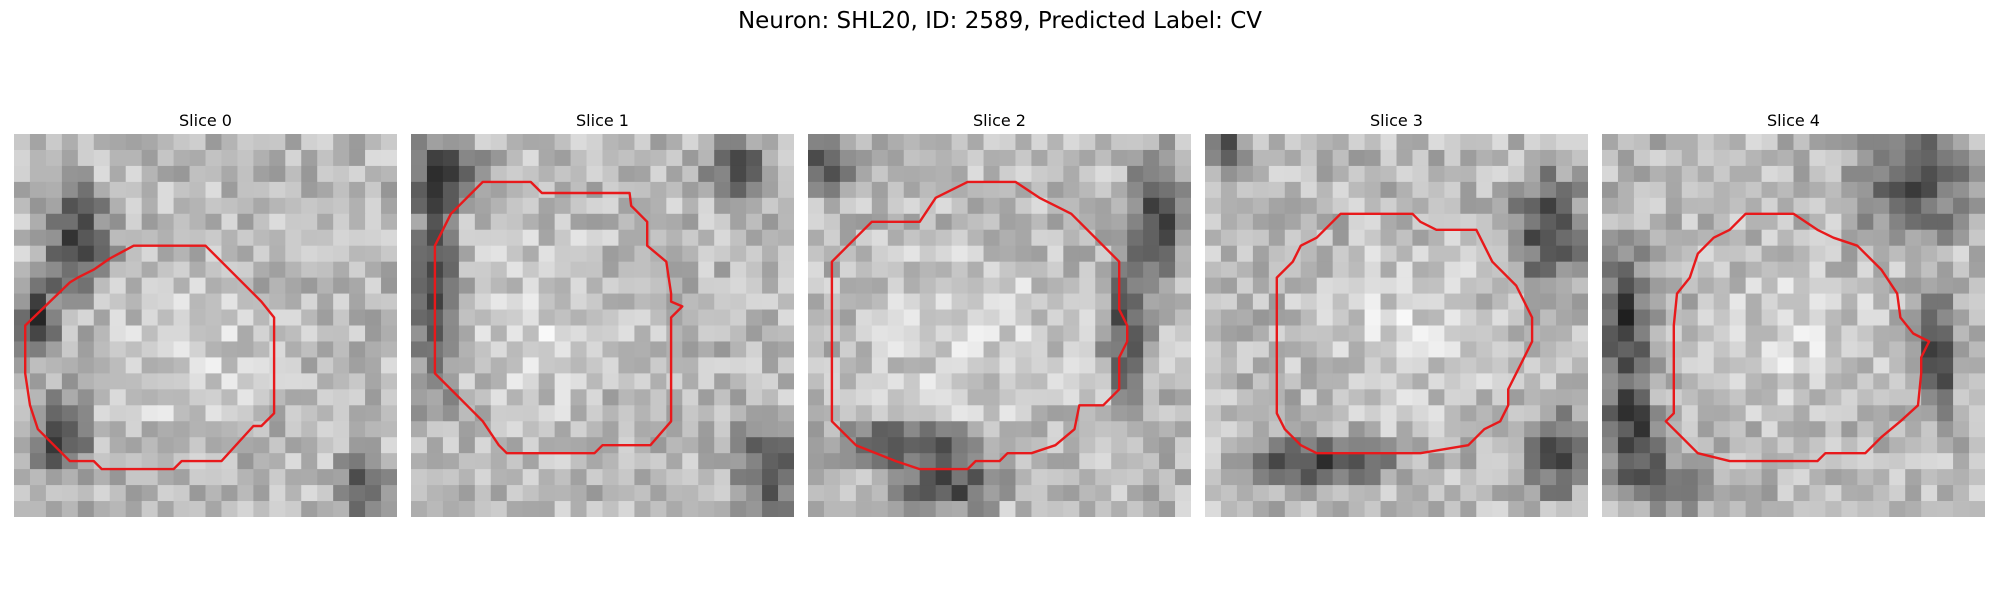  Describe the element at coordinates (1396, 120) in the screenshot. I see `slice-title-3: Slice 3` at that location.